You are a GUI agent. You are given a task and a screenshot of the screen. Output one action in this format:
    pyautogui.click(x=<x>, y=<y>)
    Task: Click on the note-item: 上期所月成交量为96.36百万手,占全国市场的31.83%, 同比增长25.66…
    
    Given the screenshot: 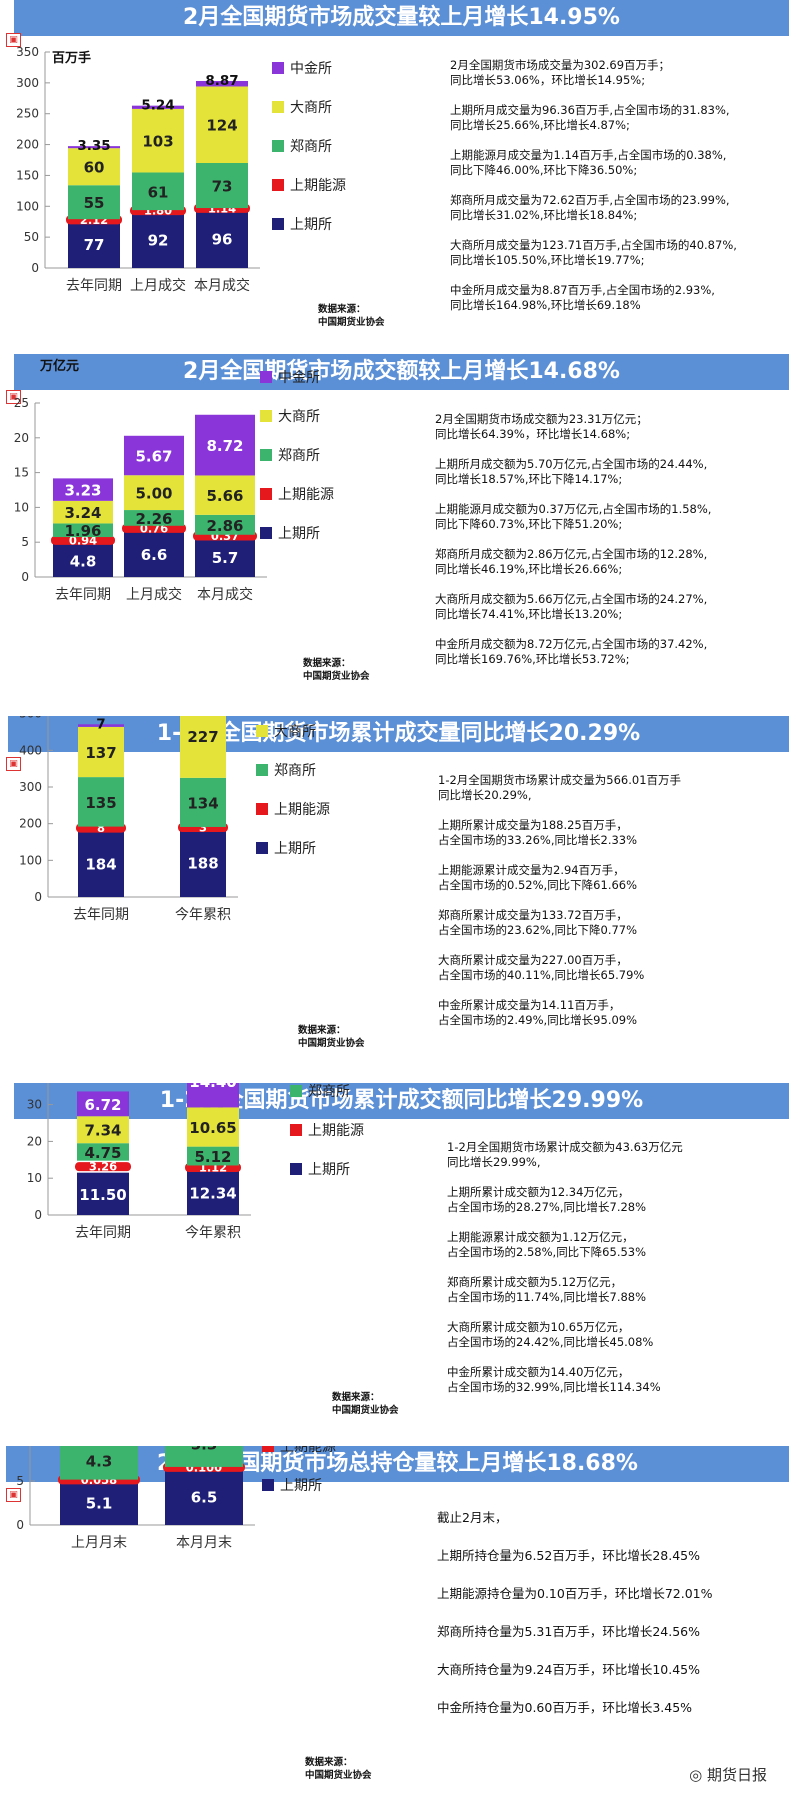 What is the action you would take?
    pyautogui.click(x=590, y=117)
    